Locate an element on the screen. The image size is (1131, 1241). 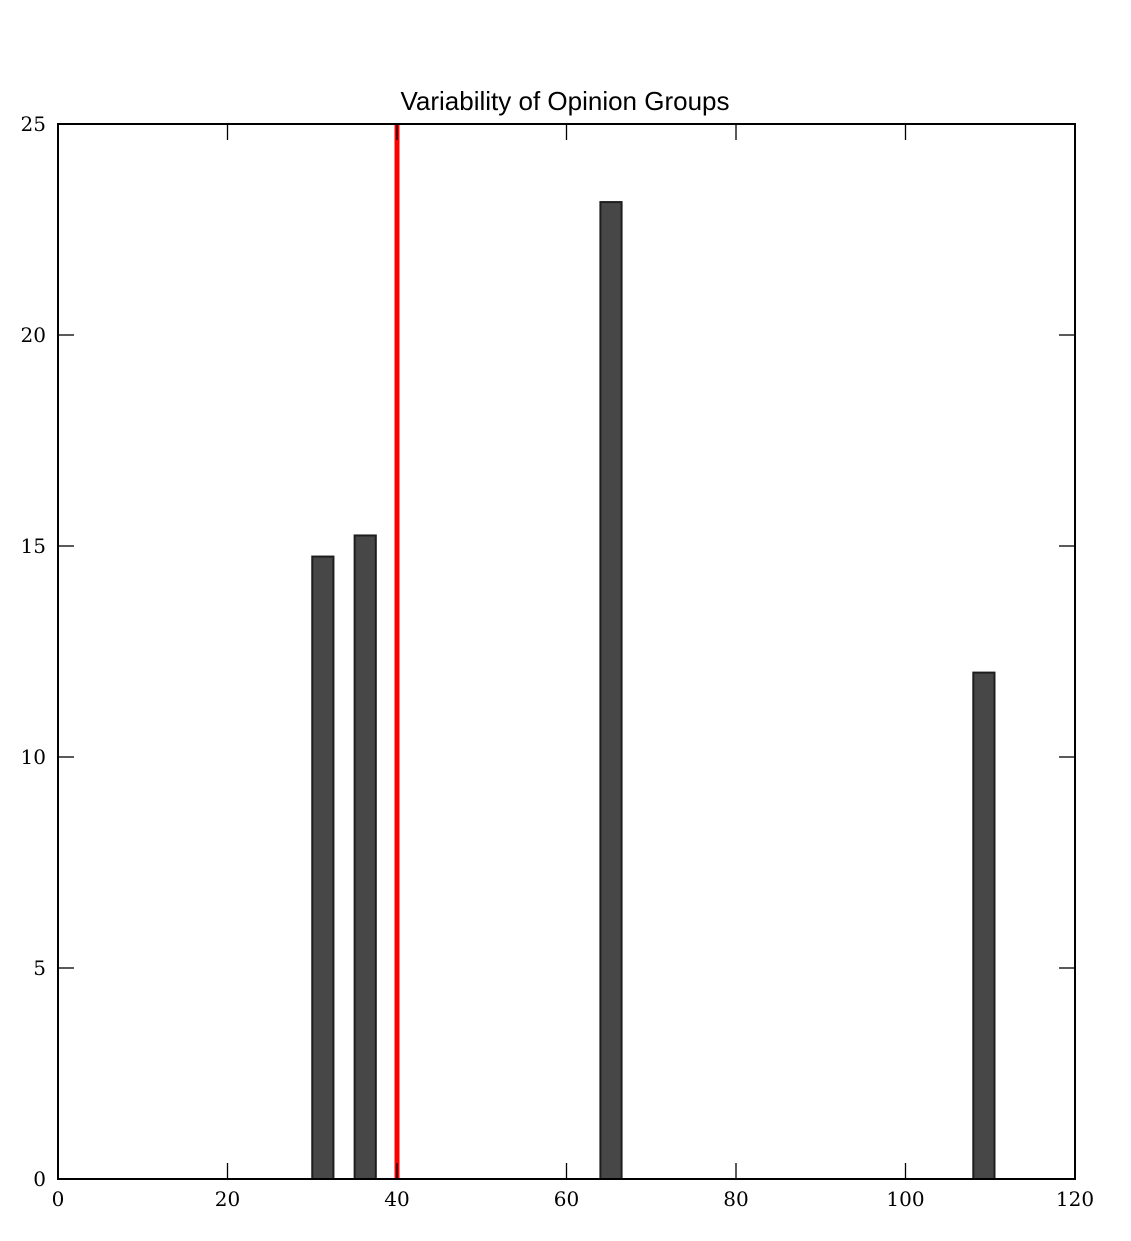
x-tick-label-6: 120 is located at coordinates (1075, 1199).